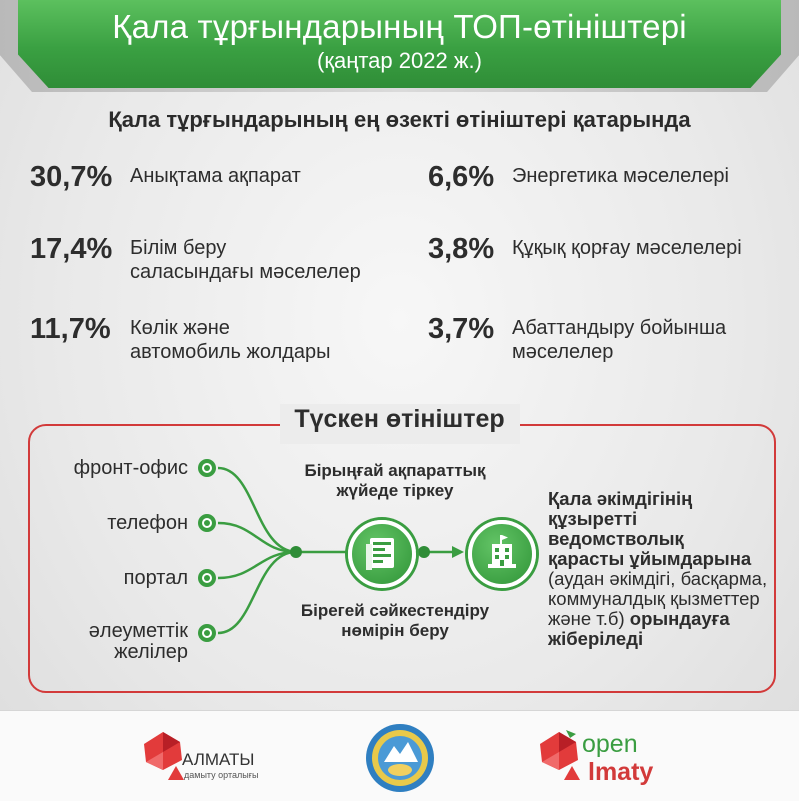  I want to click on flow-title-background, so click(400, 424).